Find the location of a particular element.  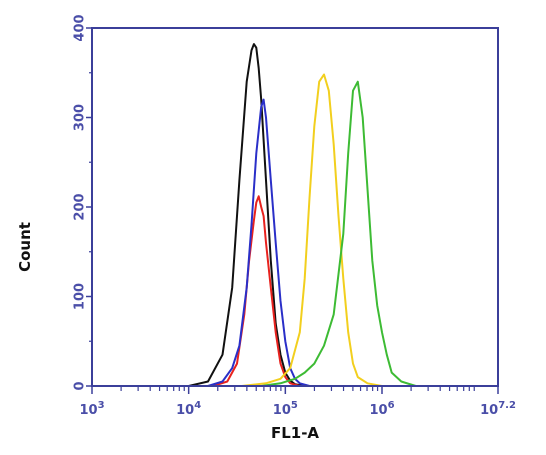

y-tick-label: 200 is located at coordinates (80, 206).